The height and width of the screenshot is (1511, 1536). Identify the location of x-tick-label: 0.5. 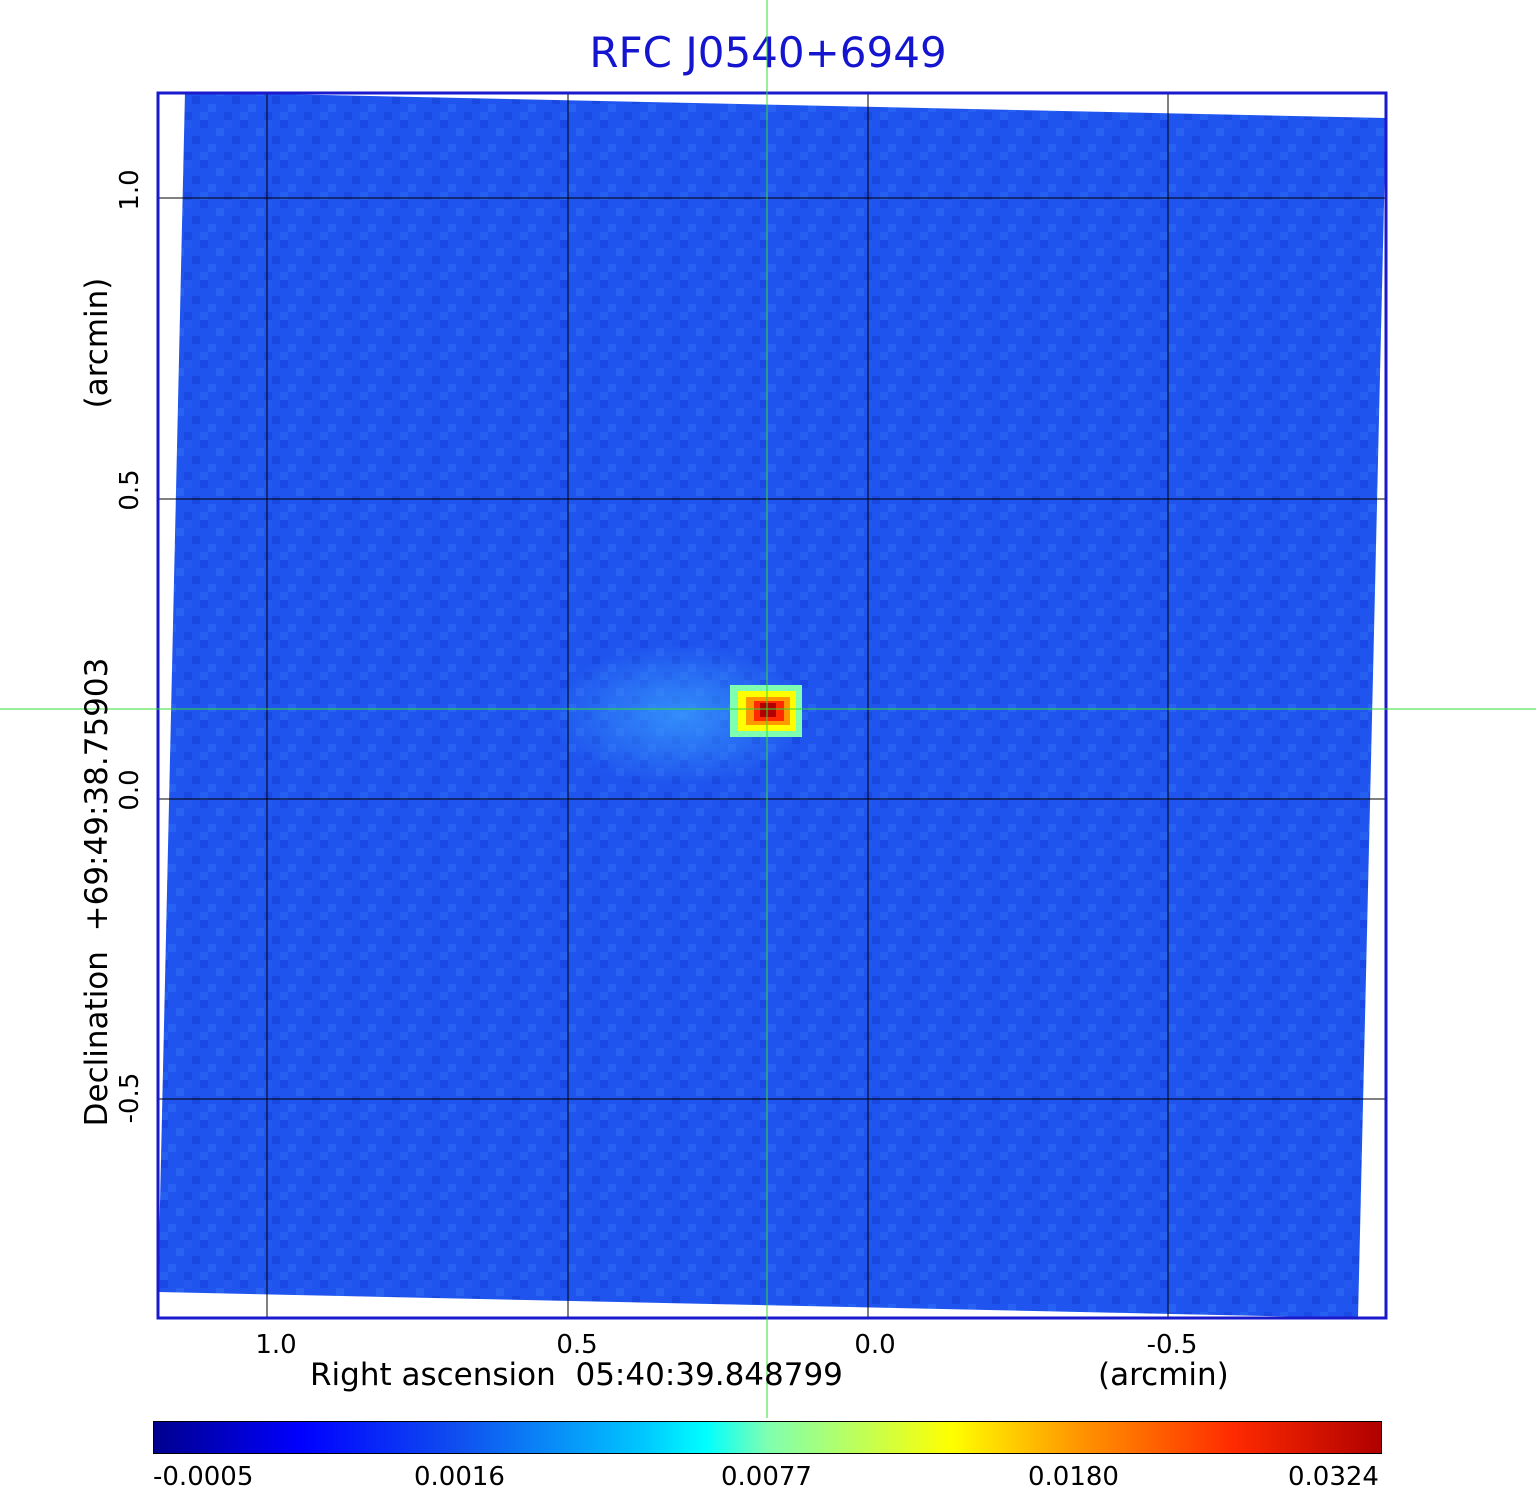
(577, 1345).